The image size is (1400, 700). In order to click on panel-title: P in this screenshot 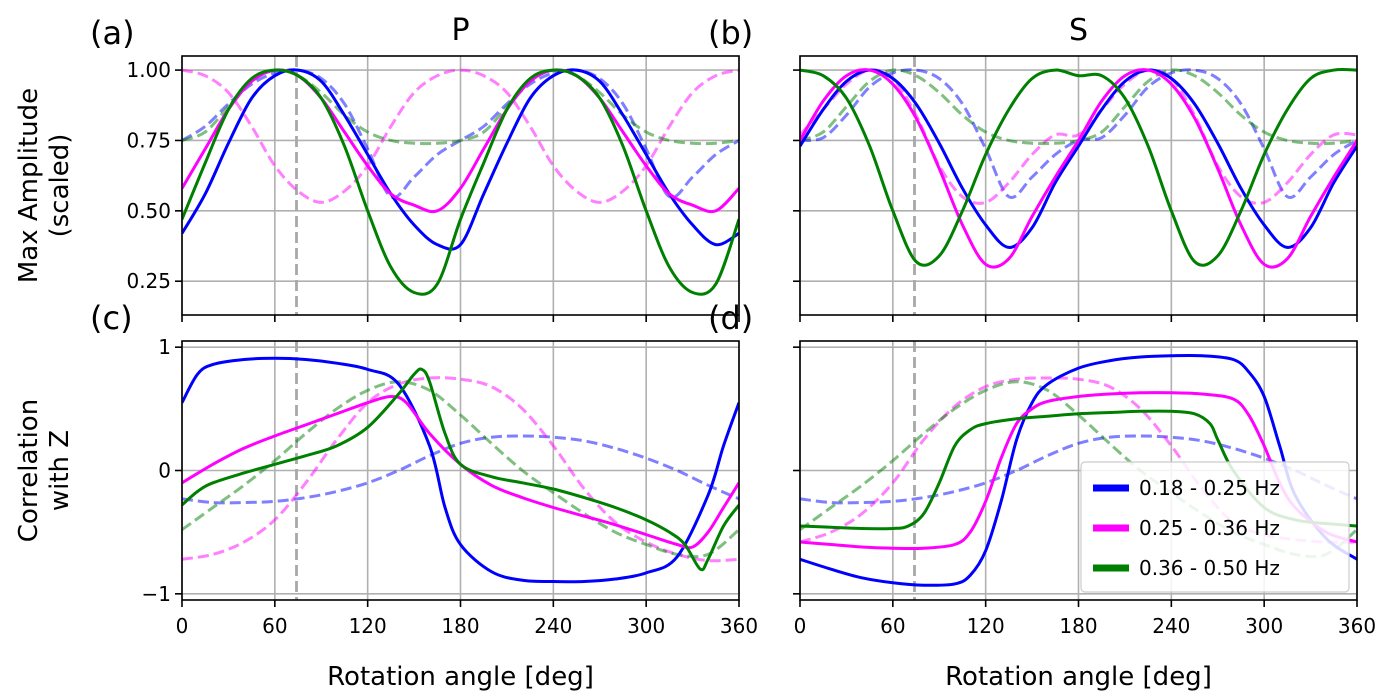, I will do `click(460, 30)`.